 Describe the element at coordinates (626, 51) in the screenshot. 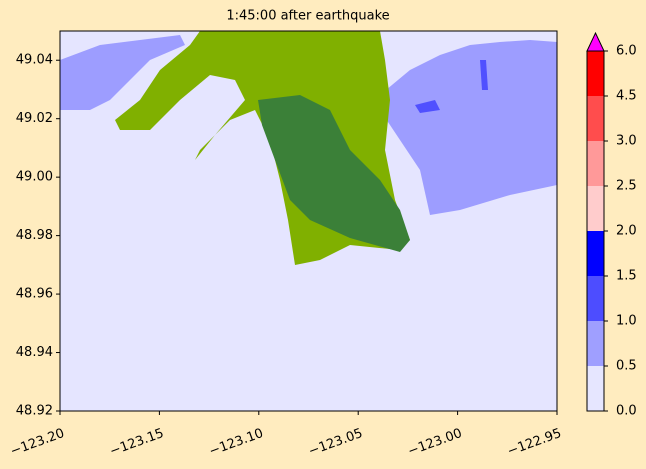

I see `colorbar-tick-label: 6.0` at that location.